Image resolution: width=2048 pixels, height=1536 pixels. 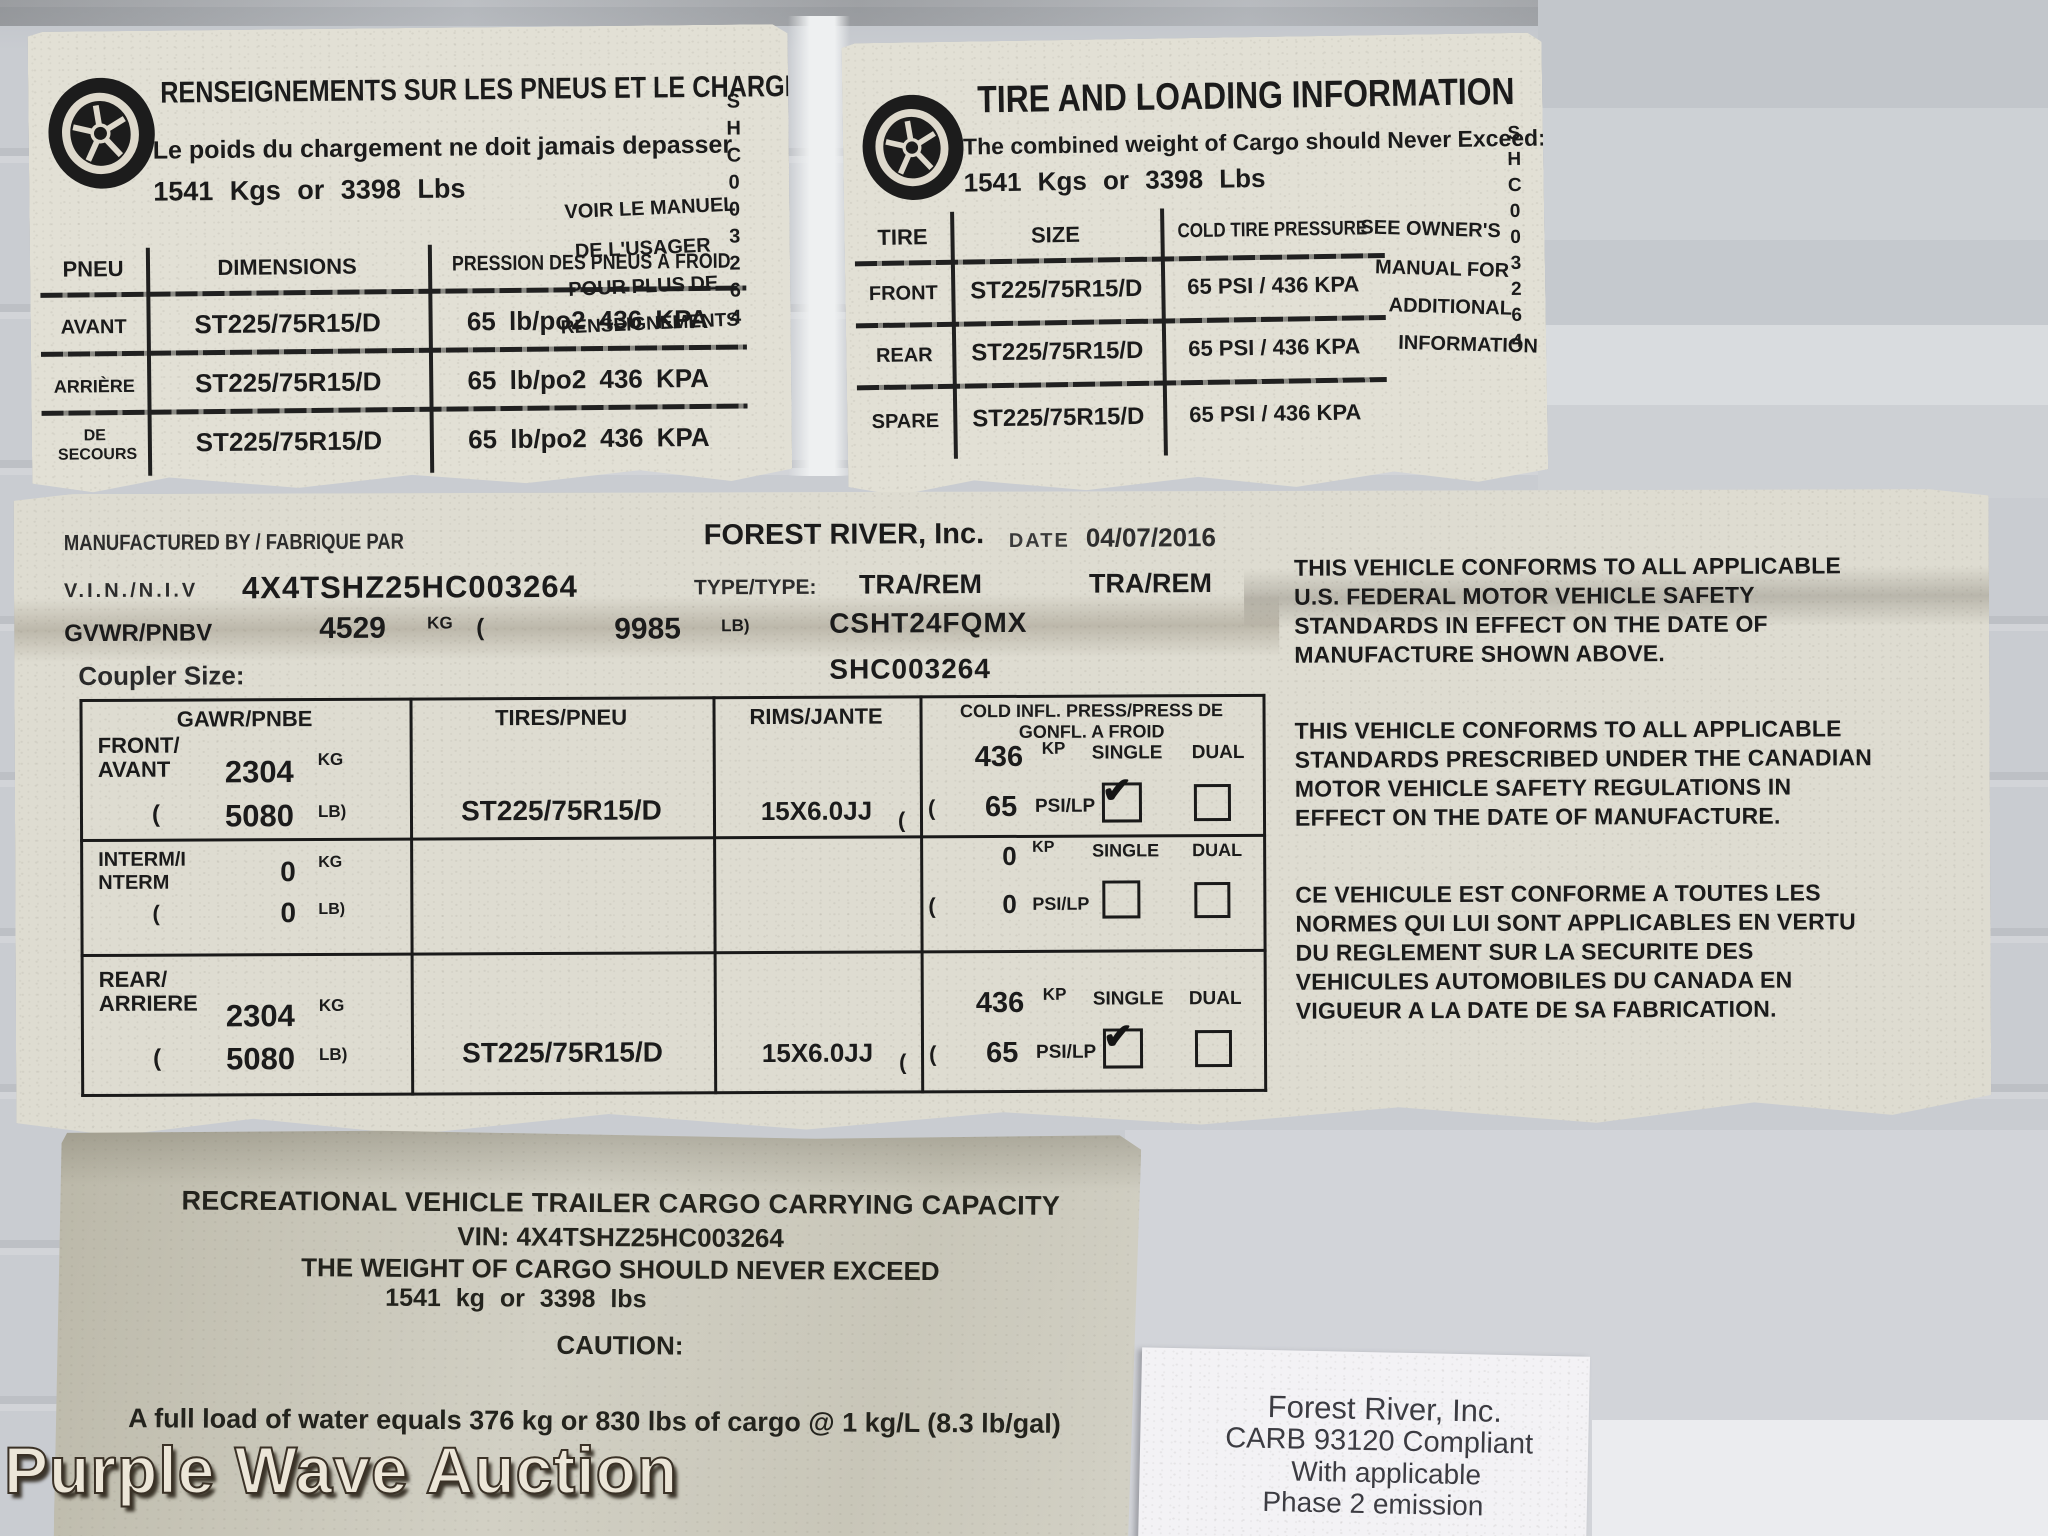 I want to click on en-row-tire: REAR, so click(x=904, y=356).